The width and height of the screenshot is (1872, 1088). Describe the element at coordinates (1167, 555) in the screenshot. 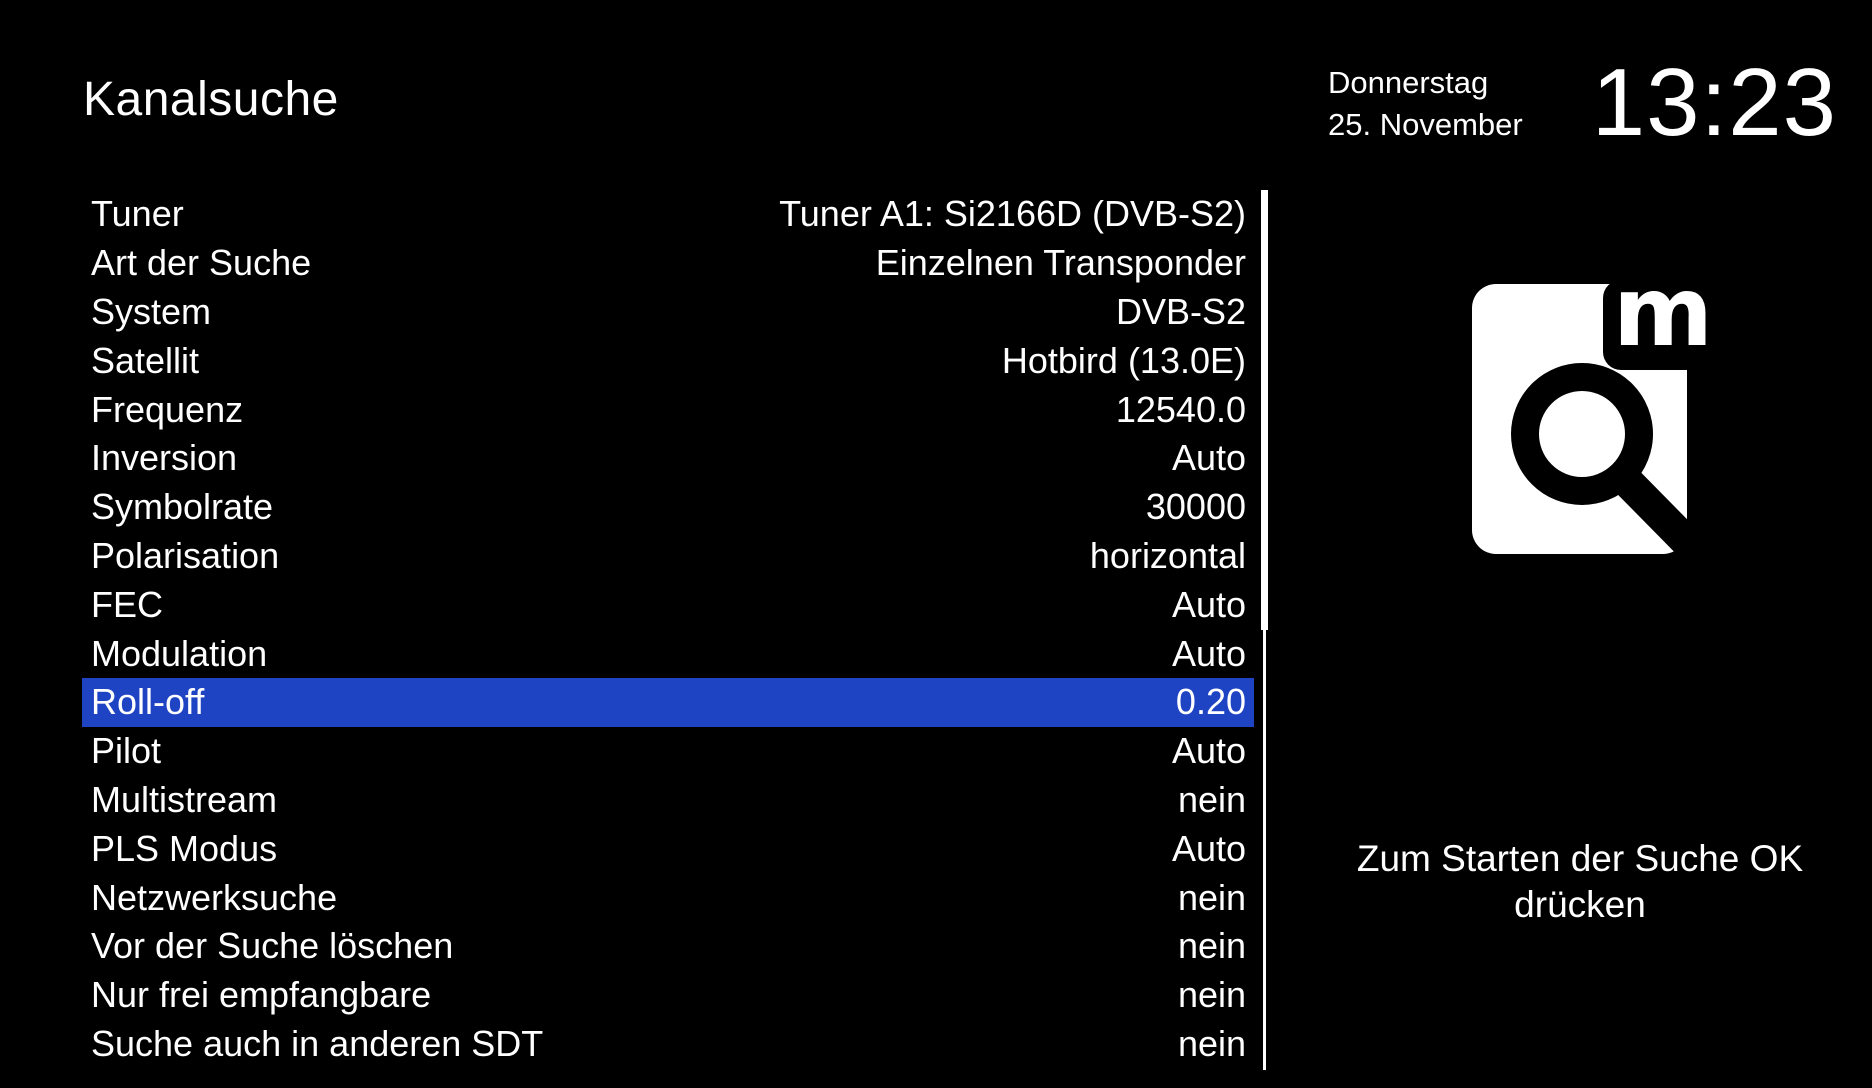

I see `setting-value: horizontal` at that location.